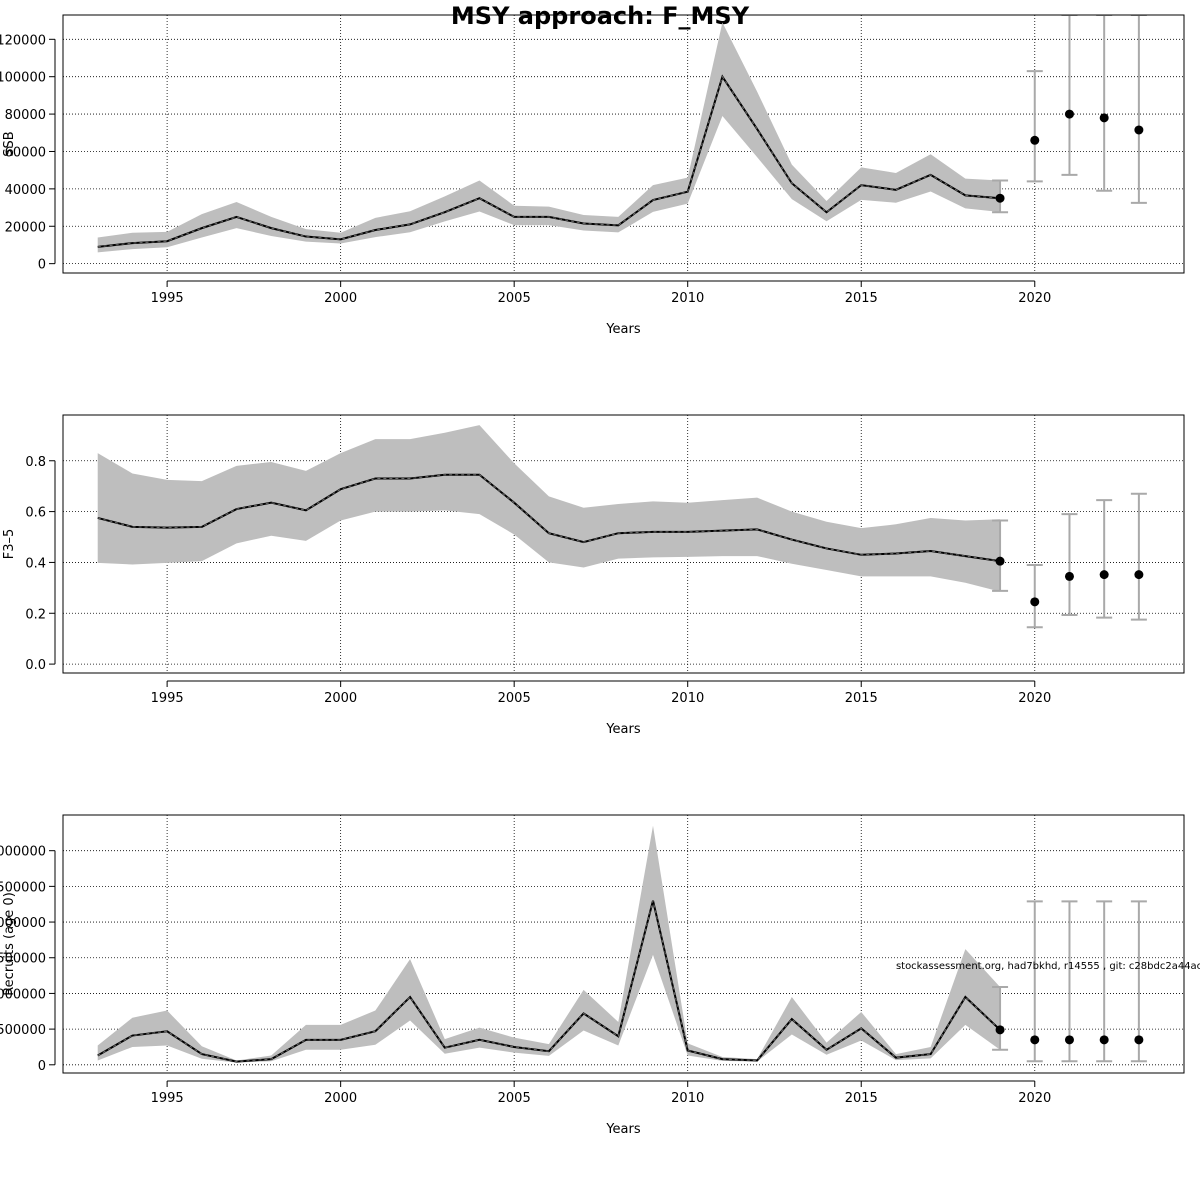  Describe the element at coordinates (35, 665) in the screenshot. I see `y-tick-label: 0.0` at that location.